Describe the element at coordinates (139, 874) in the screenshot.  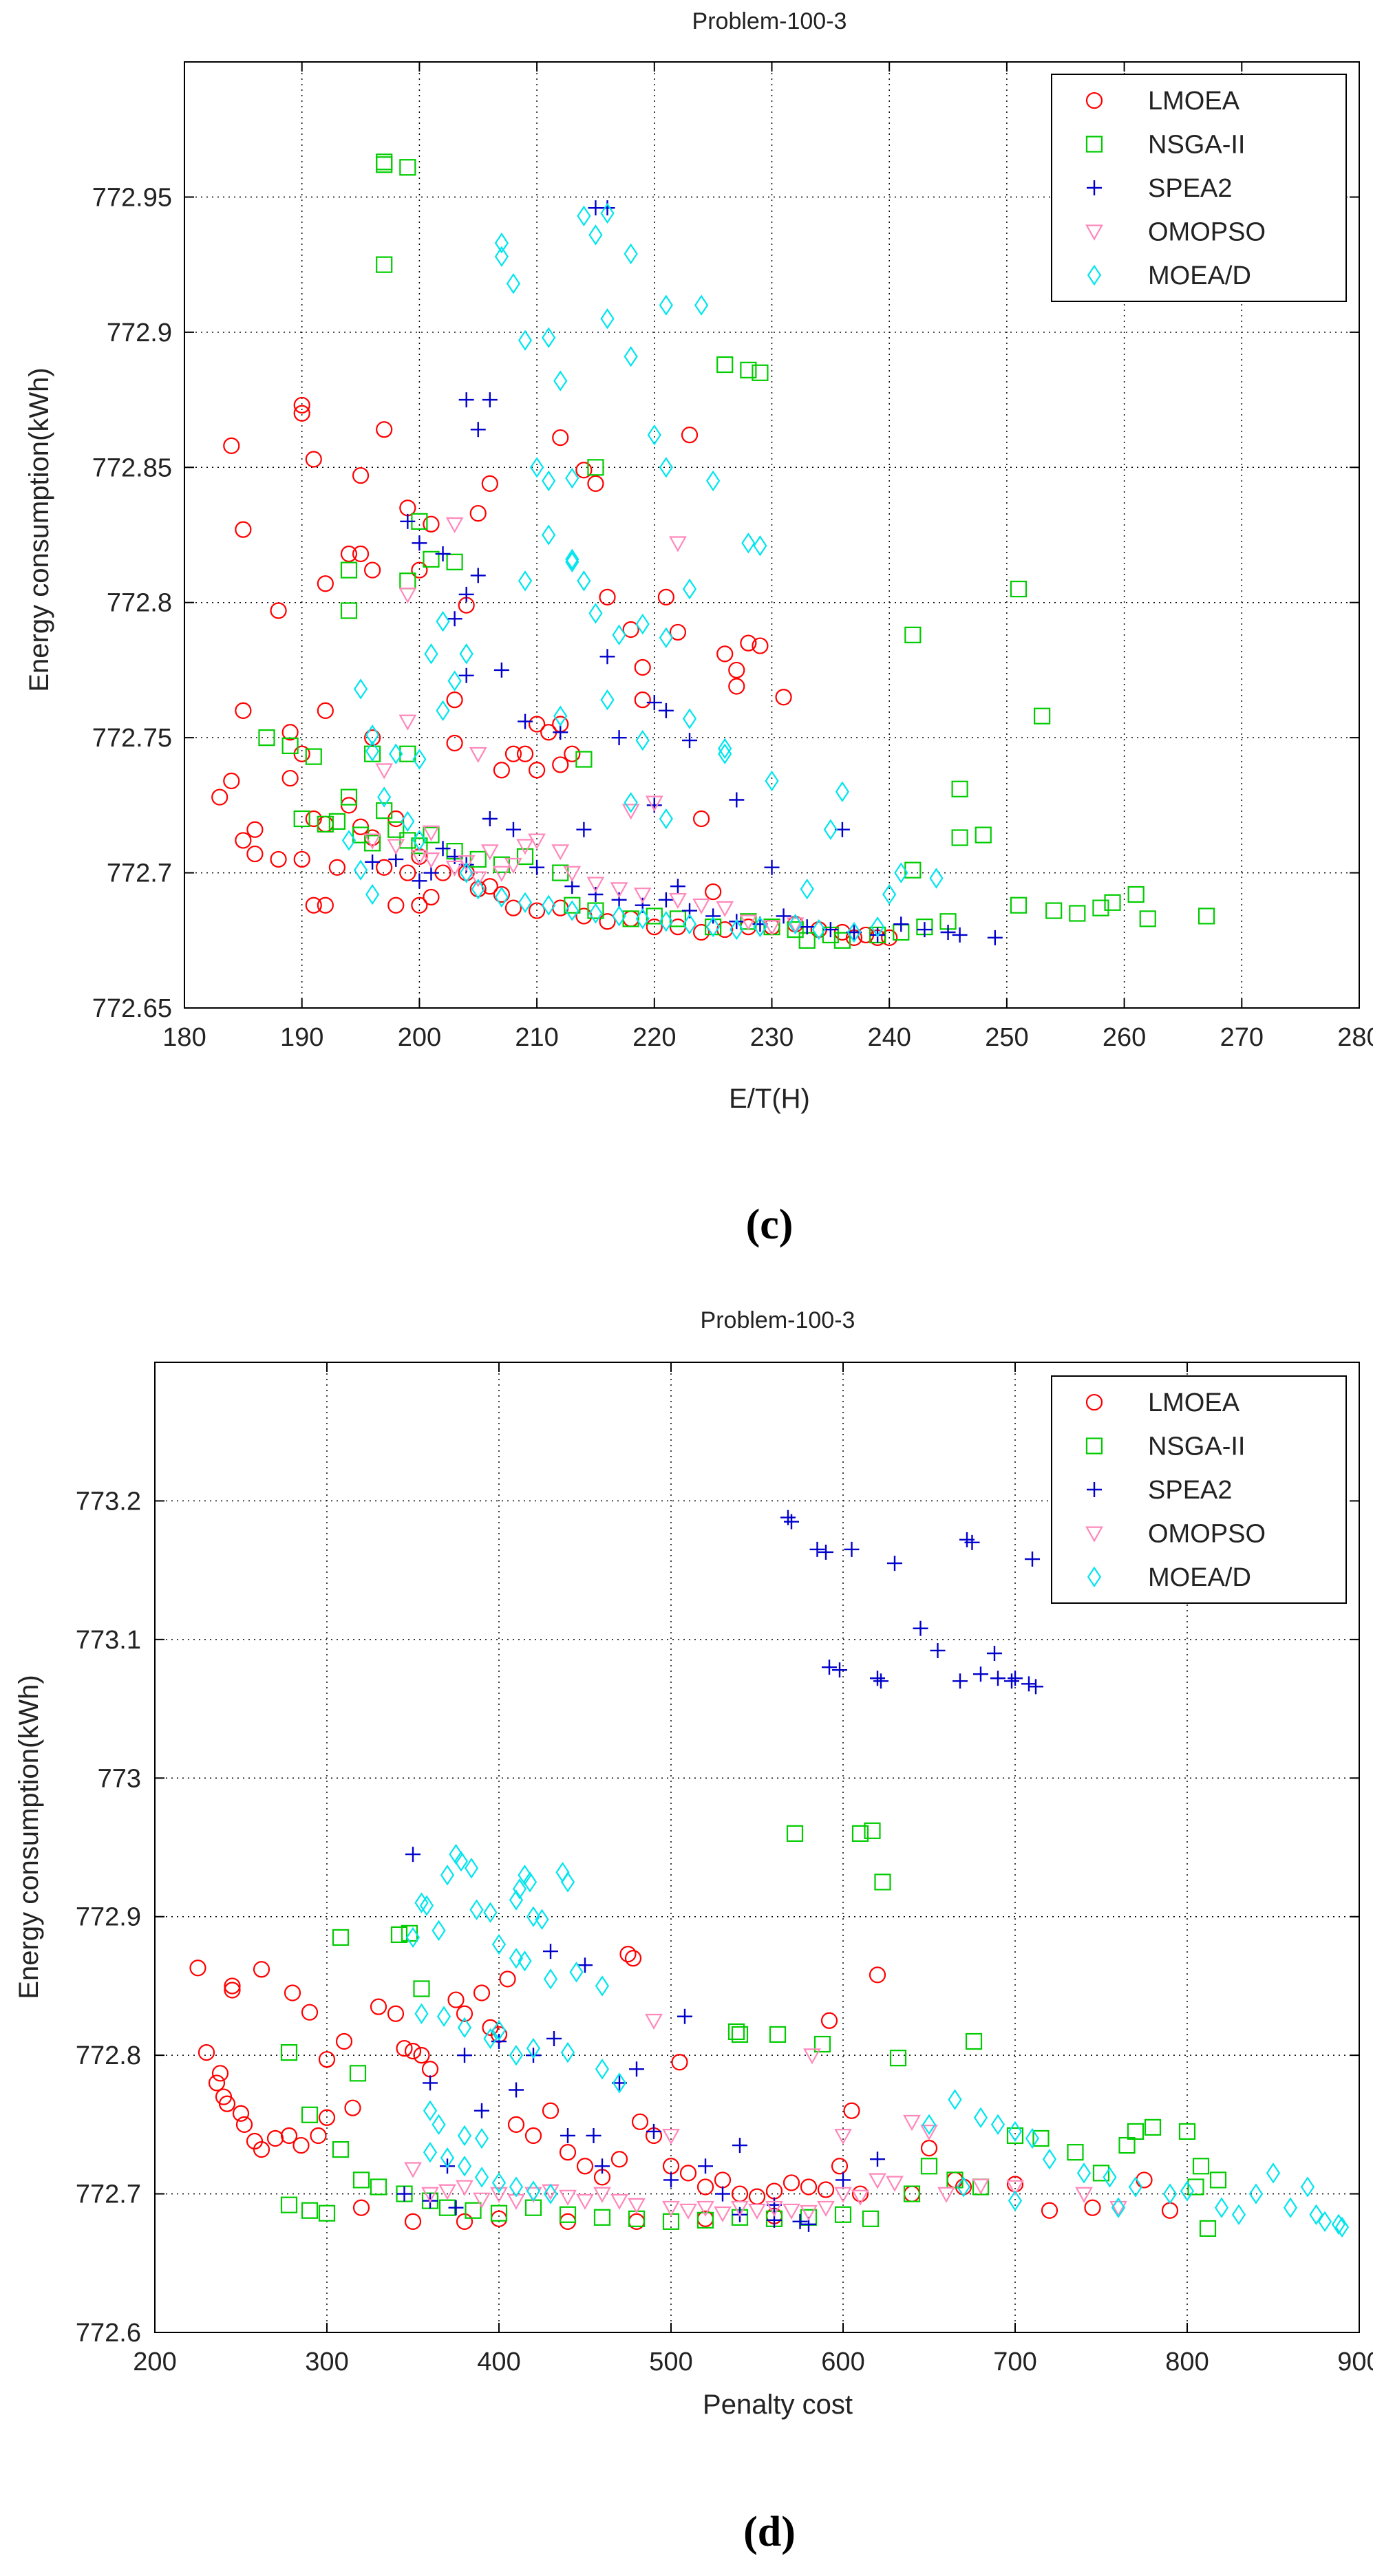
I see `chart-c-y-tick-label: 772.7` at that location.